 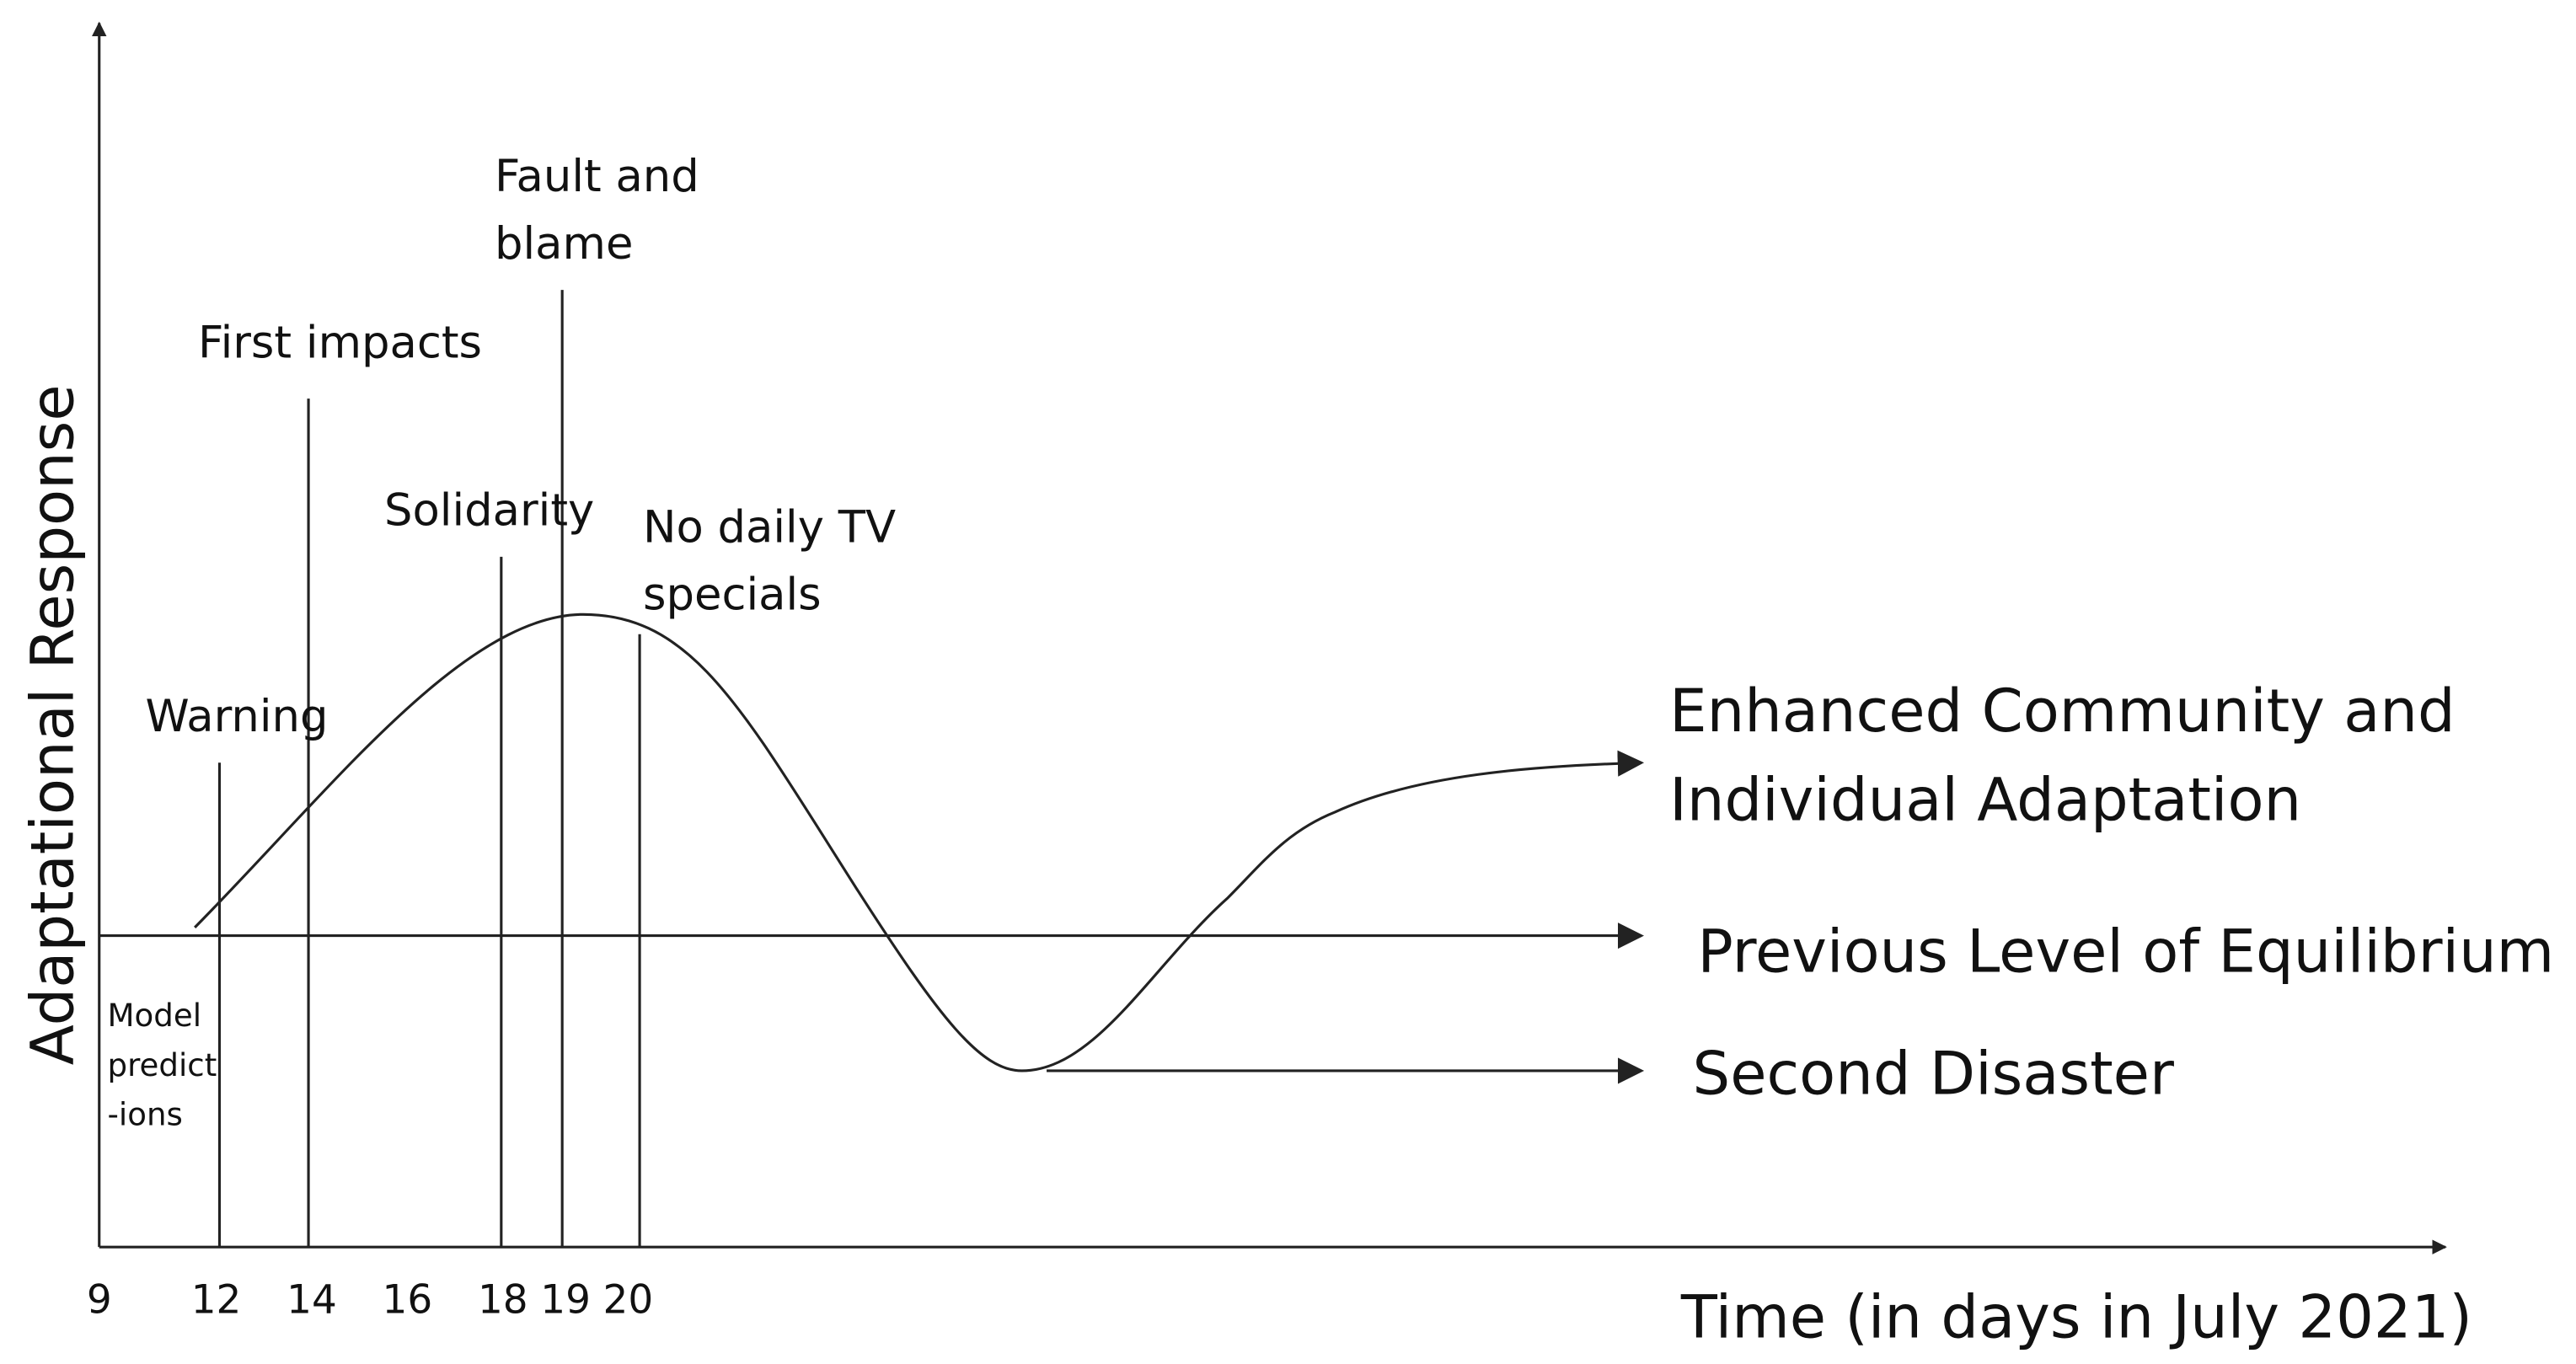 What do you see at coordinates (217, 1299) in the screenshot?
I see `x-tick-label: 12` at bounding box center [217, 1299].